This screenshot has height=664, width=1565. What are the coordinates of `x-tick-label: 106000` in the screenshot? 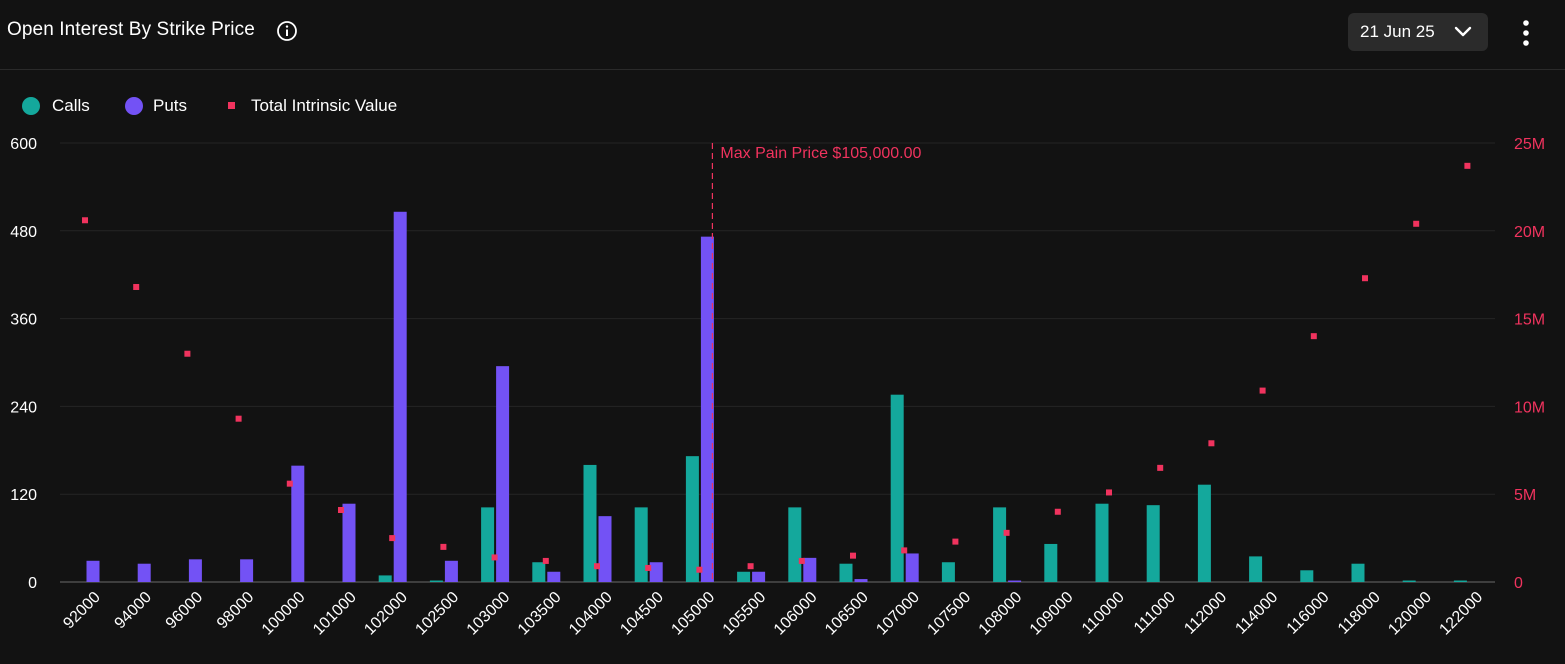 It's located at (796, 614).